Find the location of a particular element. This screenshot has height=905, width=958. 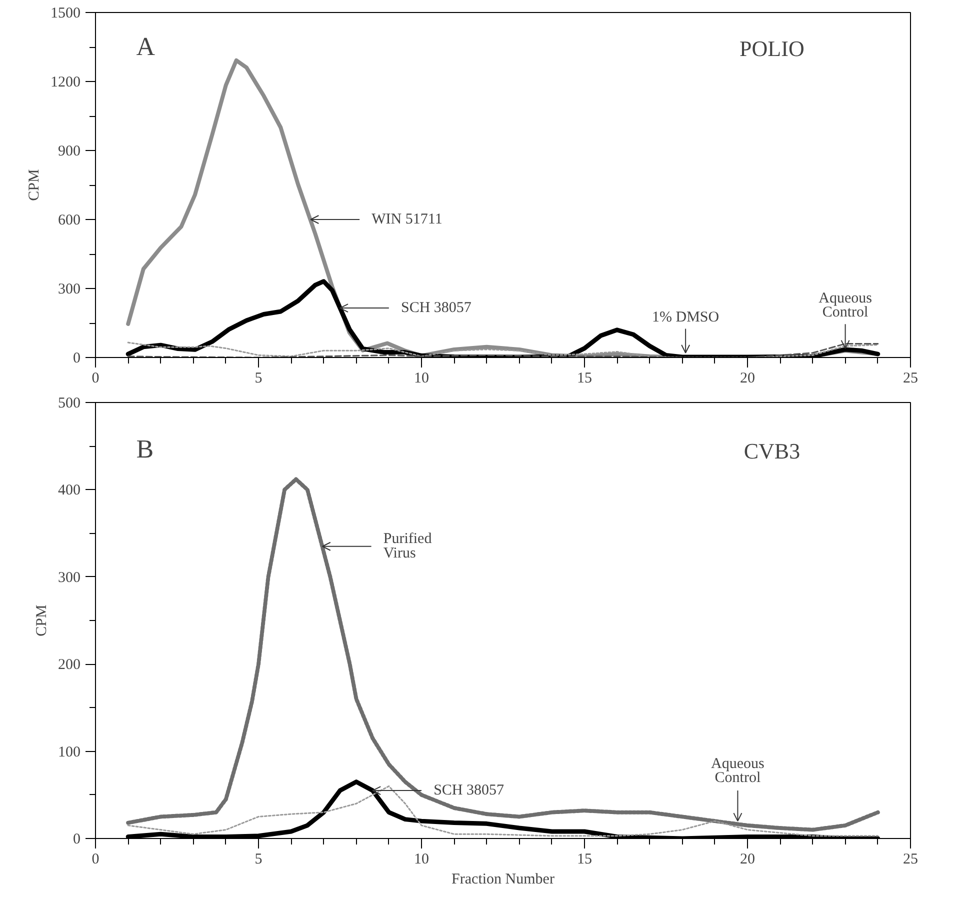

y-tick-label: 500 is located at coordinates (69, 404).